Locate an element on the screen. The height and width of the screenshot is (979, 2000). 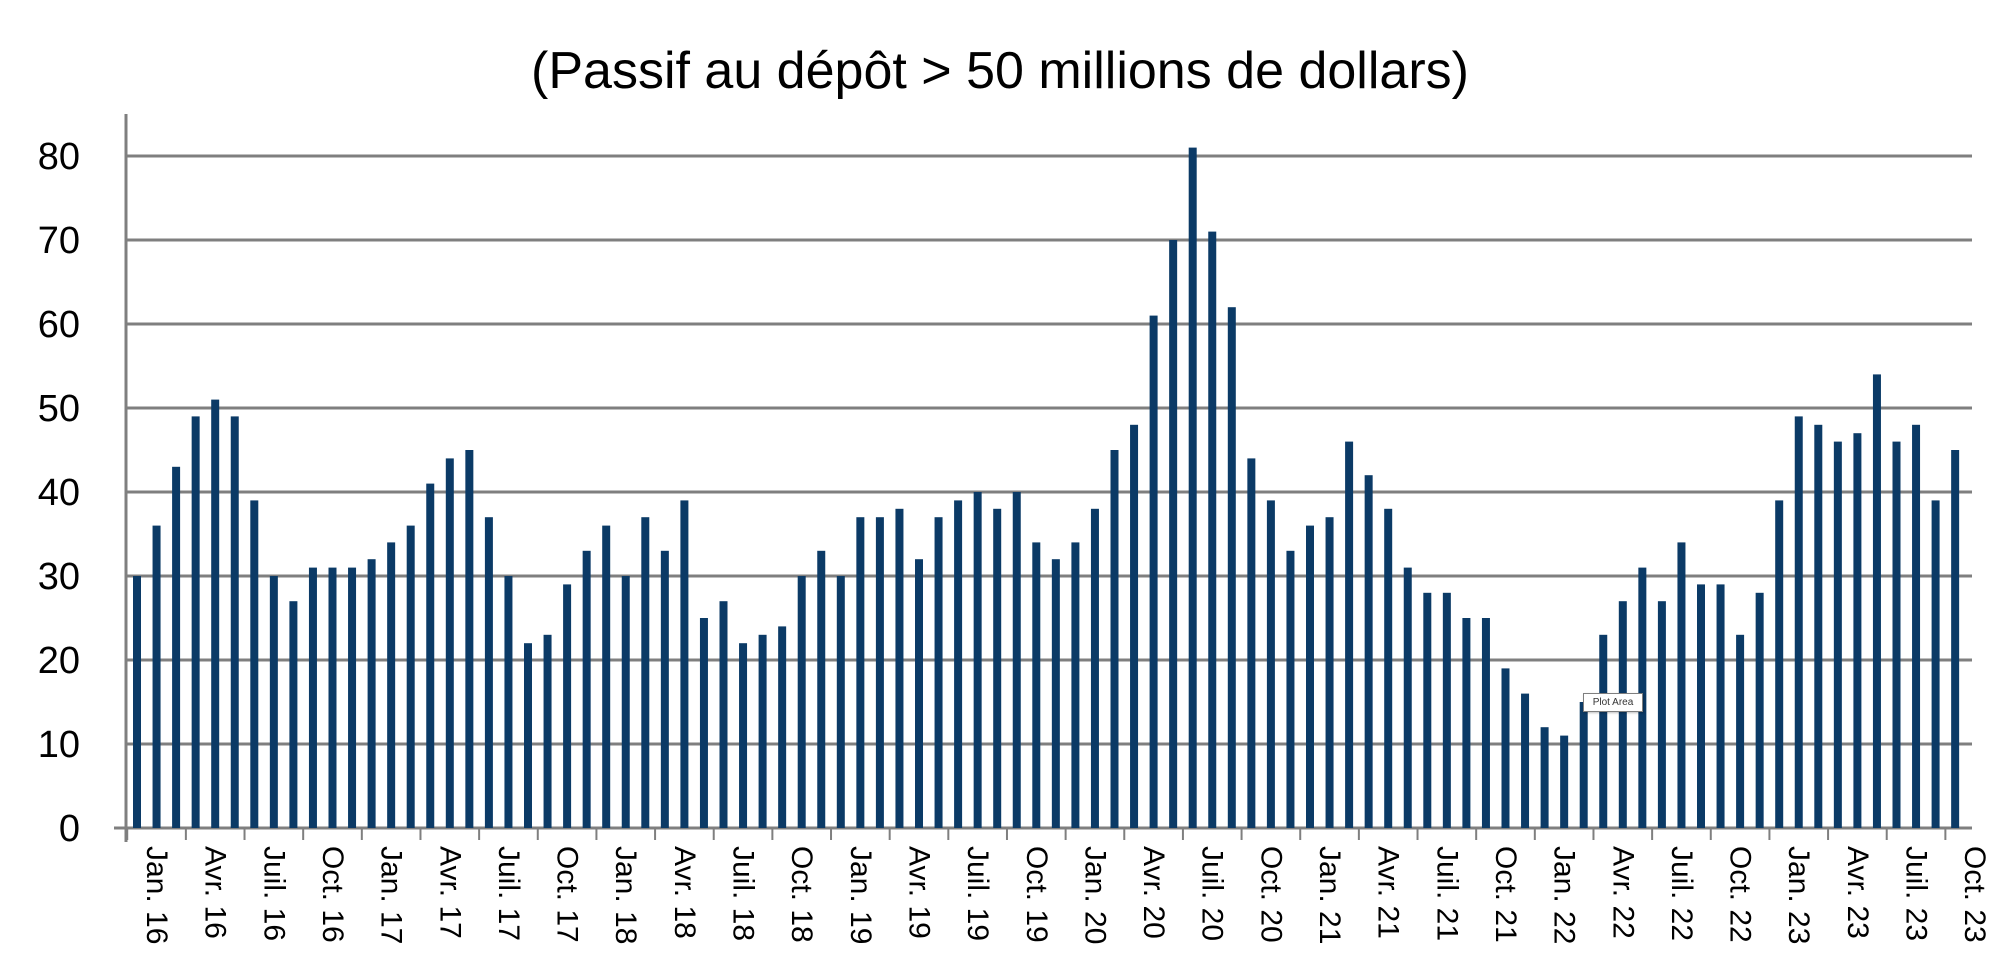
y-tick-label: 30 is located at coordinates (59, 577).